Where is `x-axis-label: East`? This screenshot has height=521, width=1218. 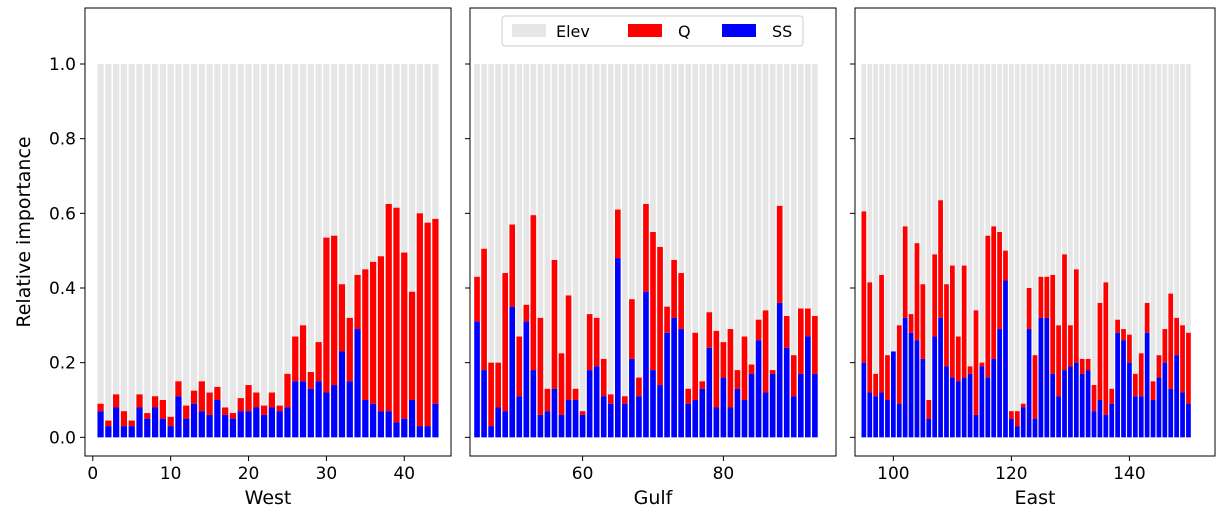 x-axis-label: East is located at coordinates (1035, 498).